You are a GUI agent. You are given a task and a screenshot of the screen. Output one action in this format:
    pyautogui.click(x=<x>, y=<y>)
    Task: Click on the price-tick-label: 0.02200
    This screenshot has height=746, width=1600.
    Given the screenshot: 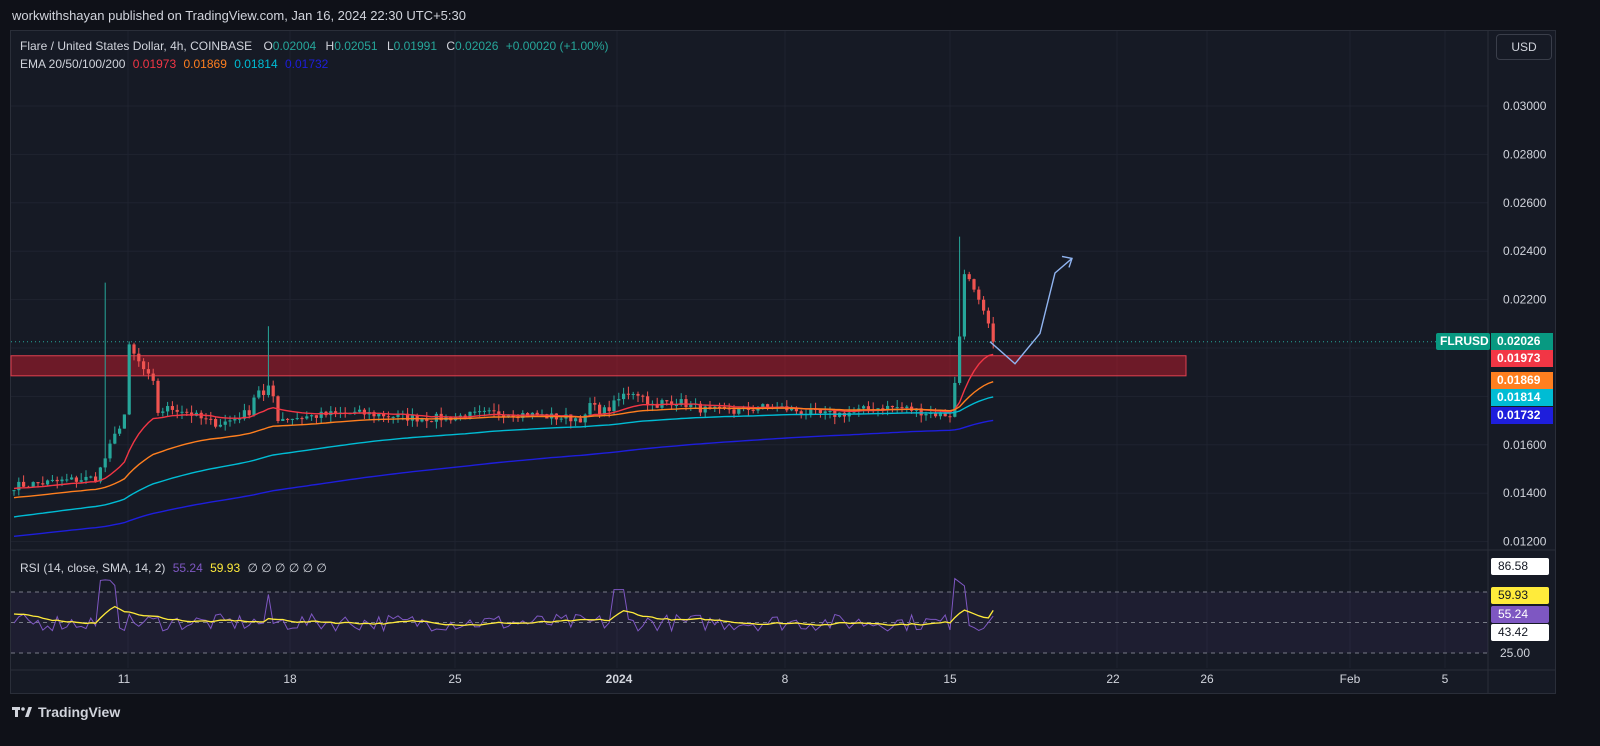 What is the action you would take?
    pyautogui.click(x=1525, y=300)
    